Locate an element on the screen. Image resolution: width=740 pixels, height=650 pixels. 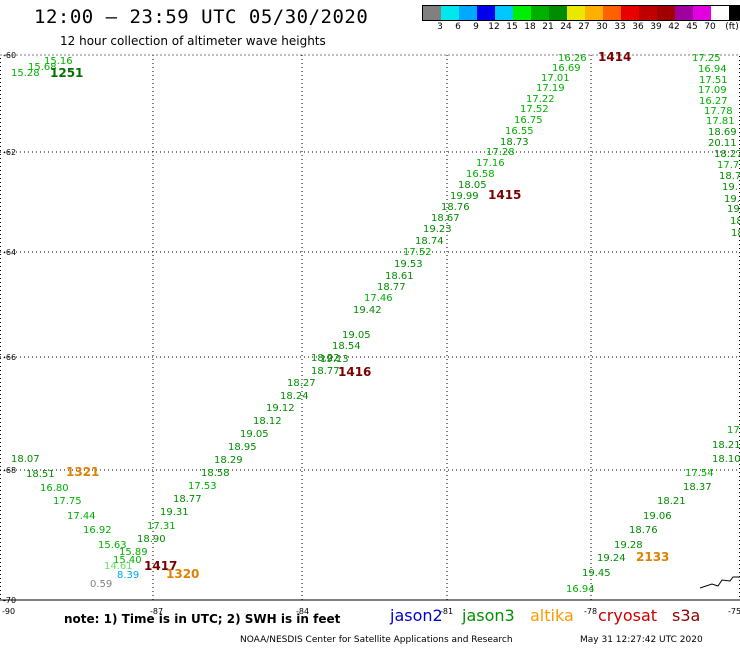
wave-height-label: 17.28 is located at coordinates (500, 152).